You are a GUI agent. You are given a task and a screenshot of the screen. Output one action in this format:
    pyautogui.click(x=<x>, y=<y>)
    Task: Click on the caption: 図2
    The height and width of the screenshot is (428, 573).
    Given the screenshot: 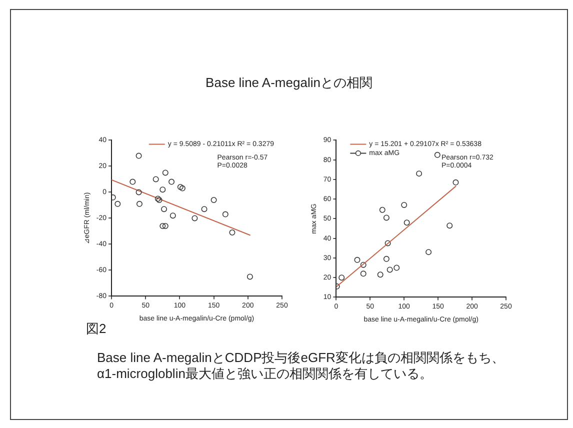 What is the action you would take?
    pyautogui.click(x=96, y=329)
    